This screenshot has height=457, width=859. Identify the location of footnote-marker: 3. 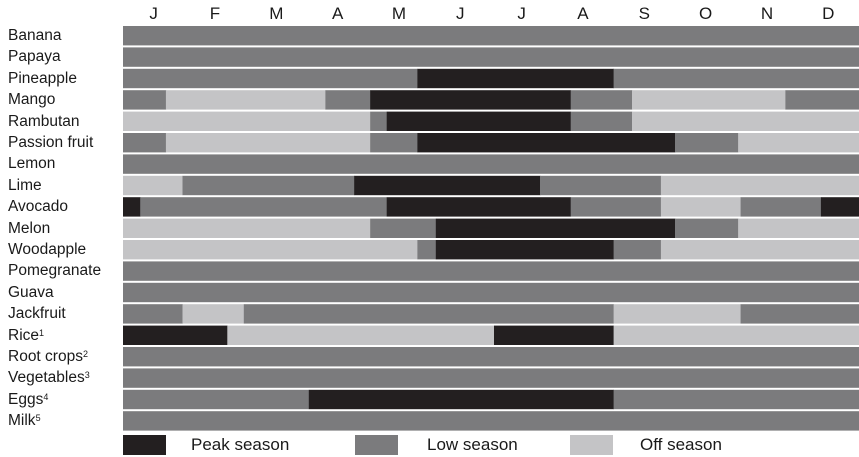
(87, 375).